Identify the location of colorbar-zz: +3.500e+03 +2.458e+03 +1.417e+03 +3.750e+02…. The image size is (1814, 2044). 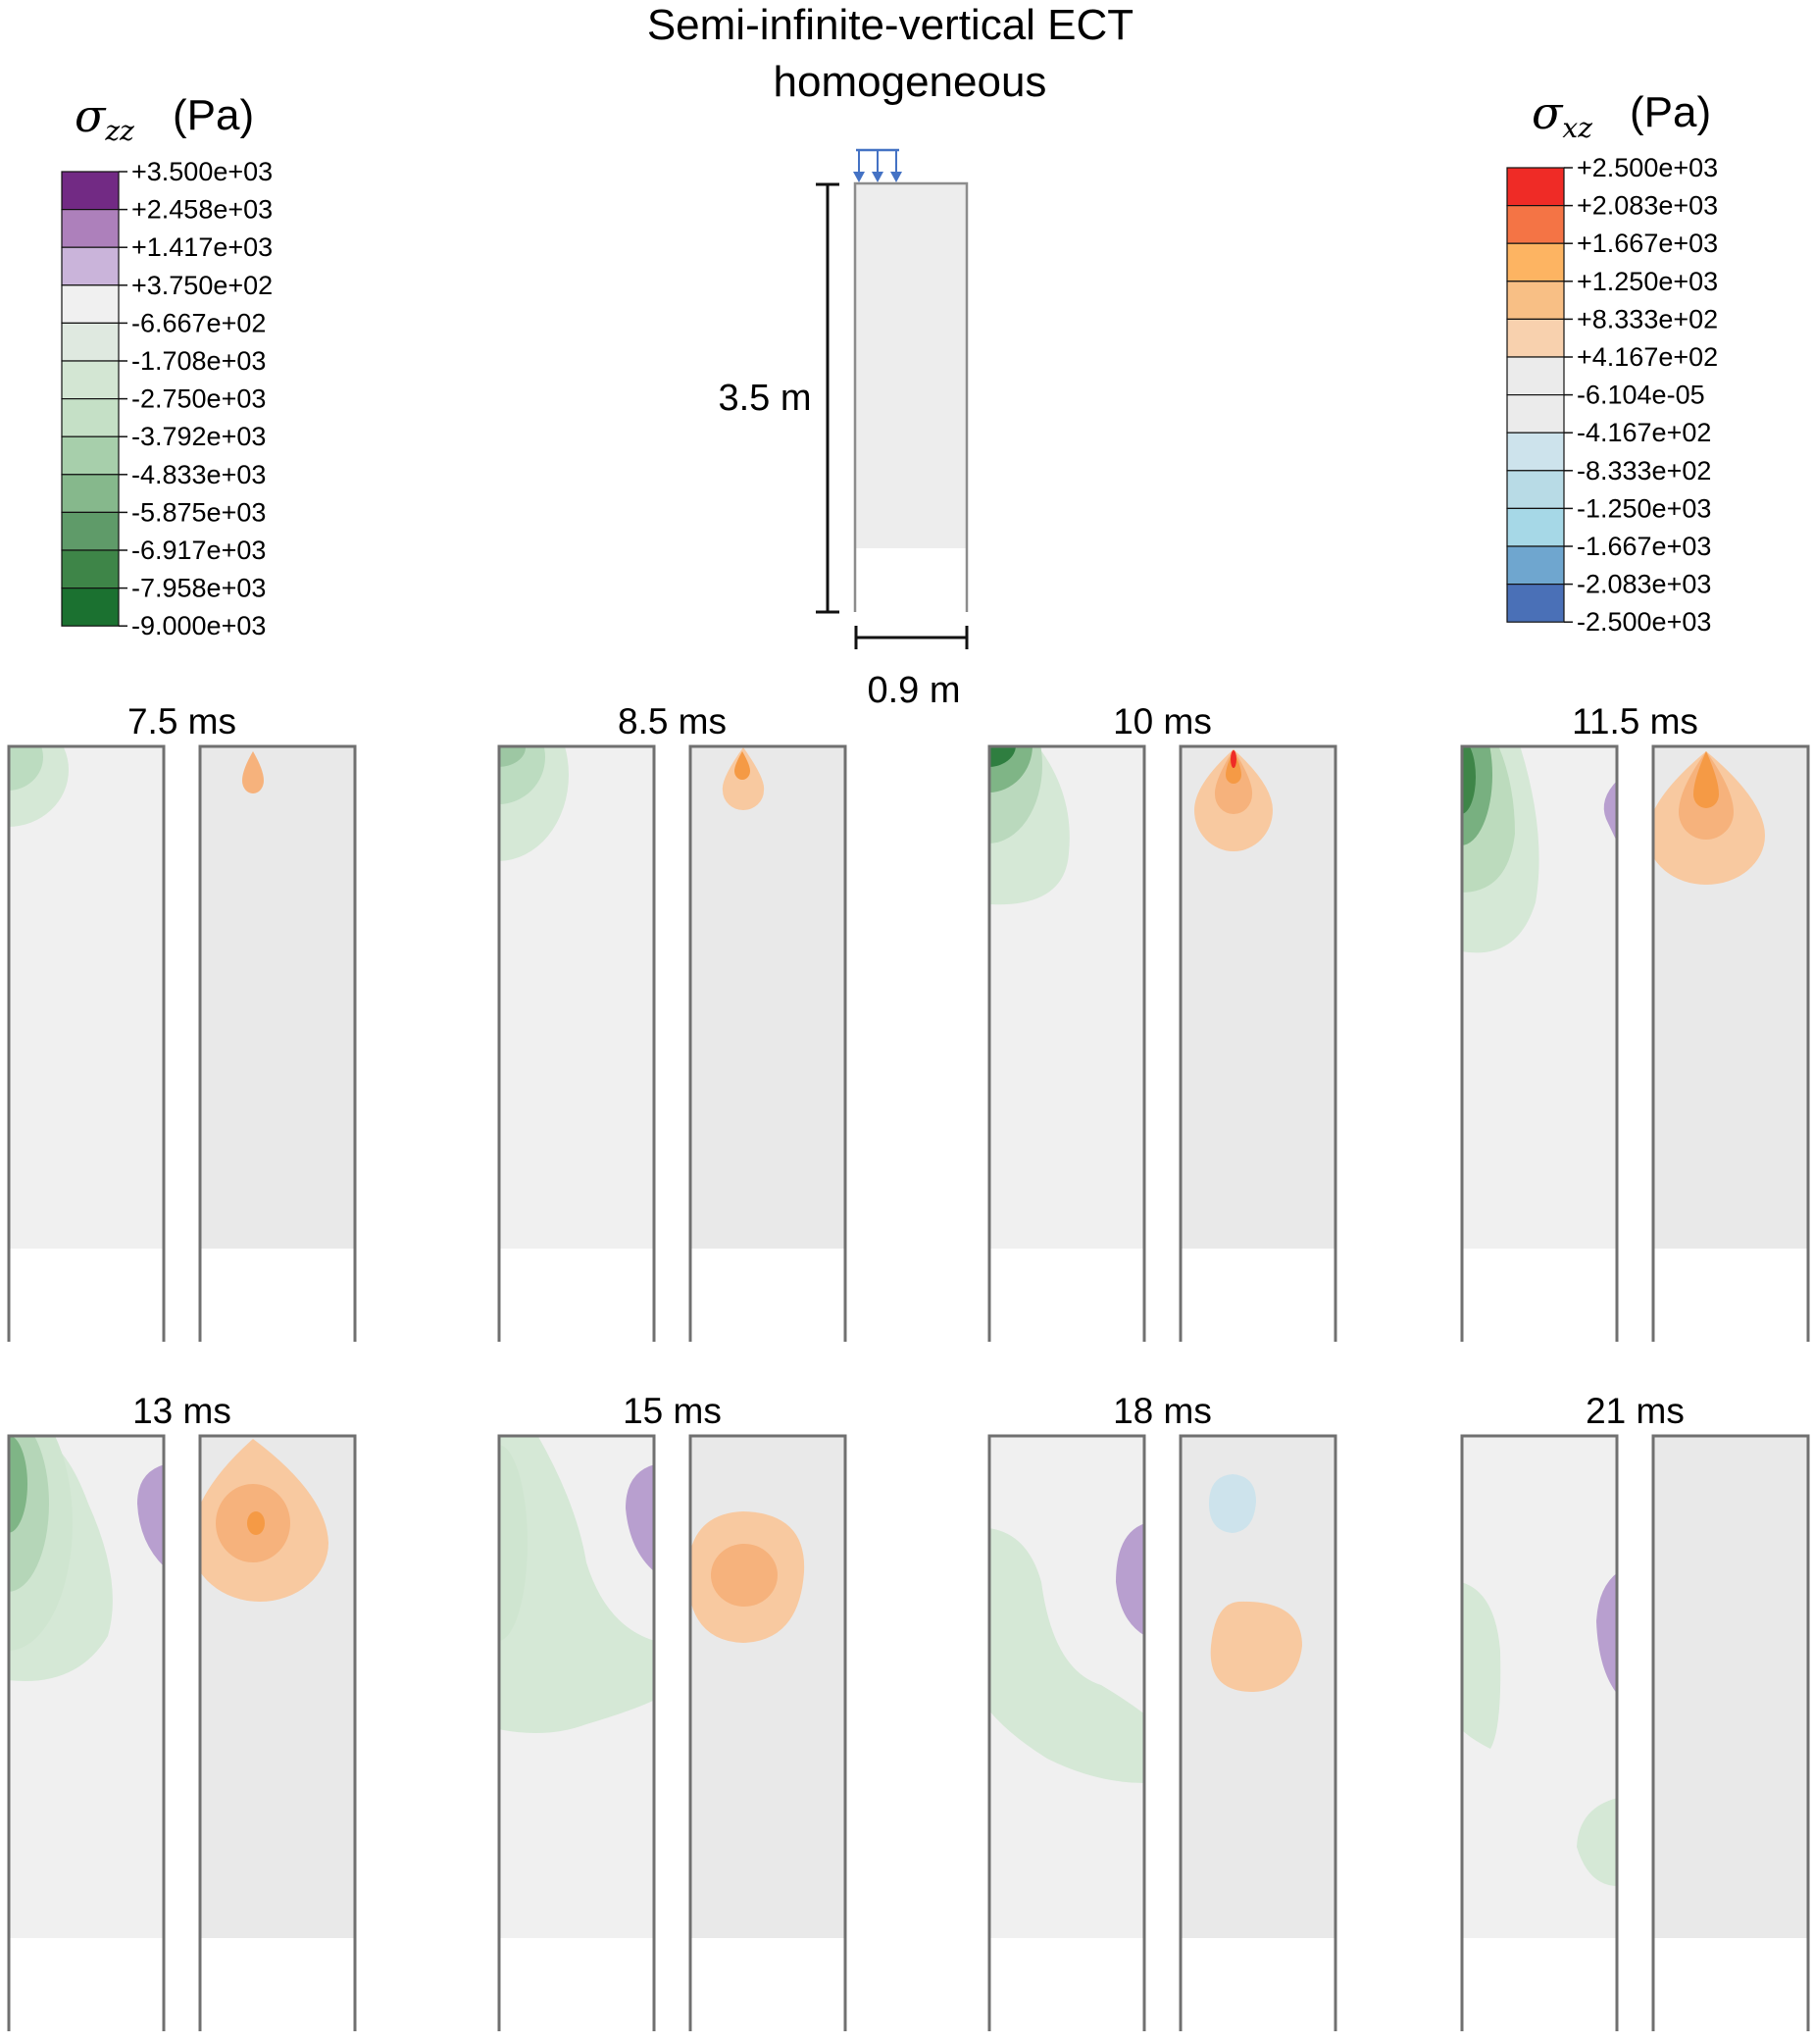
(167, 399).